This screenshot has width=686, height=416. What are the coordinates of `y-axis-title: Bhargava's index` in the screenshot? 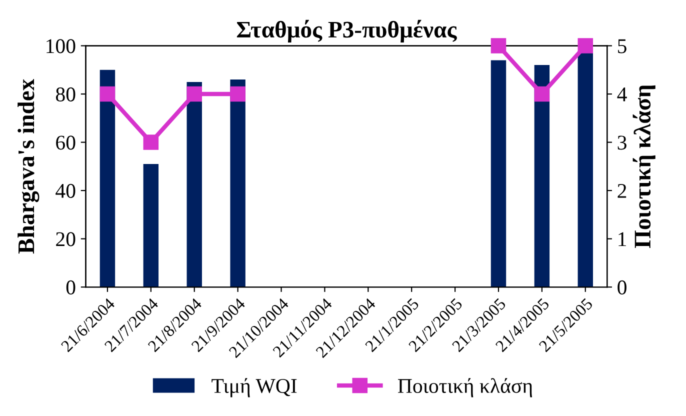 It's located at (29, 166).